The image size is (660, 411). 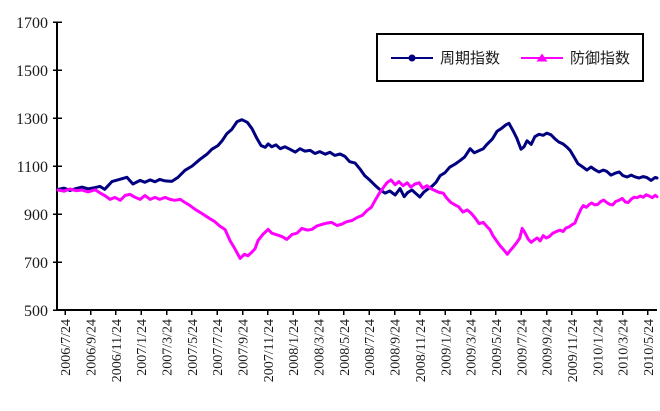 What do you see at coordinates (542, 57) in the screenshot?
I see `defense-index-line-marker-icon` at bounding box center [542, 57].